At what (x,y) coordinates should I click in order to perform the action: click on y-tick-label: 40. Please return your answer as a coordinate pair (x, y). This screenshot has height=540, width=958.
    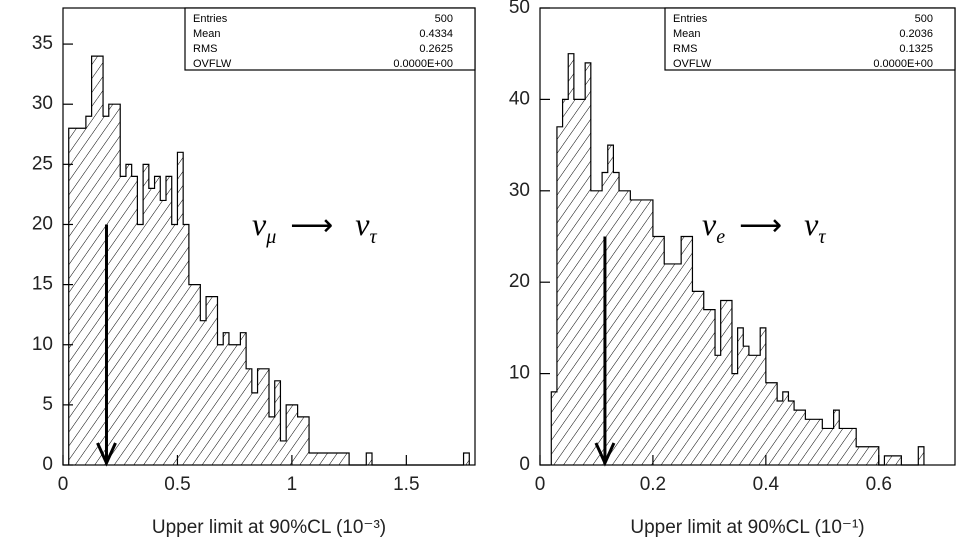
    Looking at the image, I should click on (519, 98).